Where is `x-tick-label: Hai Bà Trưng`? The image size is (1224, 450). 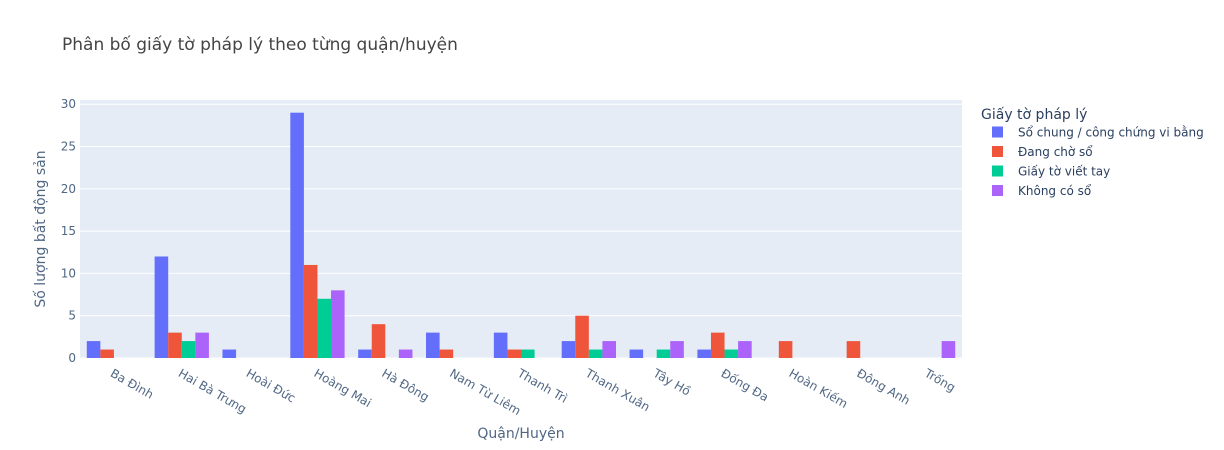
x-tick-label: Hai Bà Trưng is located at coordinates (212, 391).